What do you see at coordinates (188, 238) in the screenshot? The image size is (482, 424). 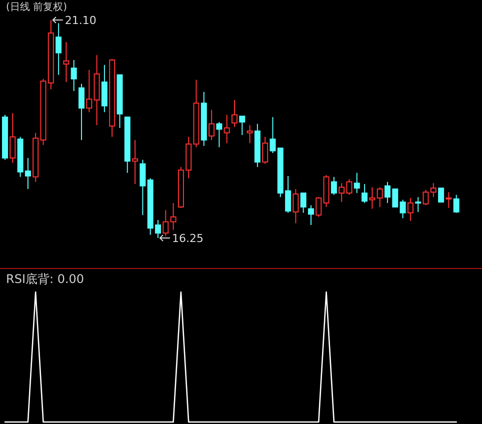 I see `annotation: 16.25` at bounding box center [188, 238].